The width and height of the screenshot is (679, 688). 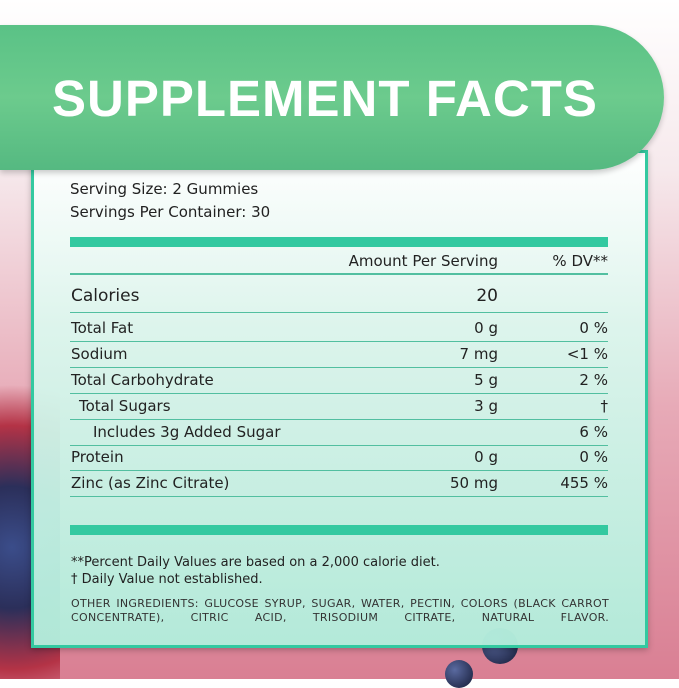 What do you see at coordinates (339, 530) in the screenshot?
I see `bottom-divider-bar` at bounding box center [339, 530].